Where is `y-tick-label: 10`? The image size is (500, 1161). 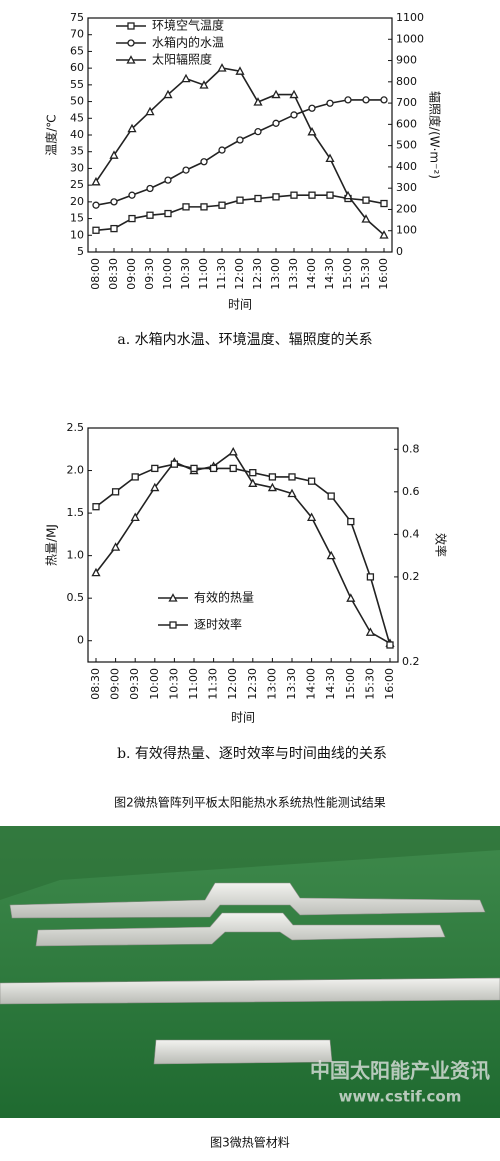
y-tick-label: 10 is located at coordinates (77, 234).